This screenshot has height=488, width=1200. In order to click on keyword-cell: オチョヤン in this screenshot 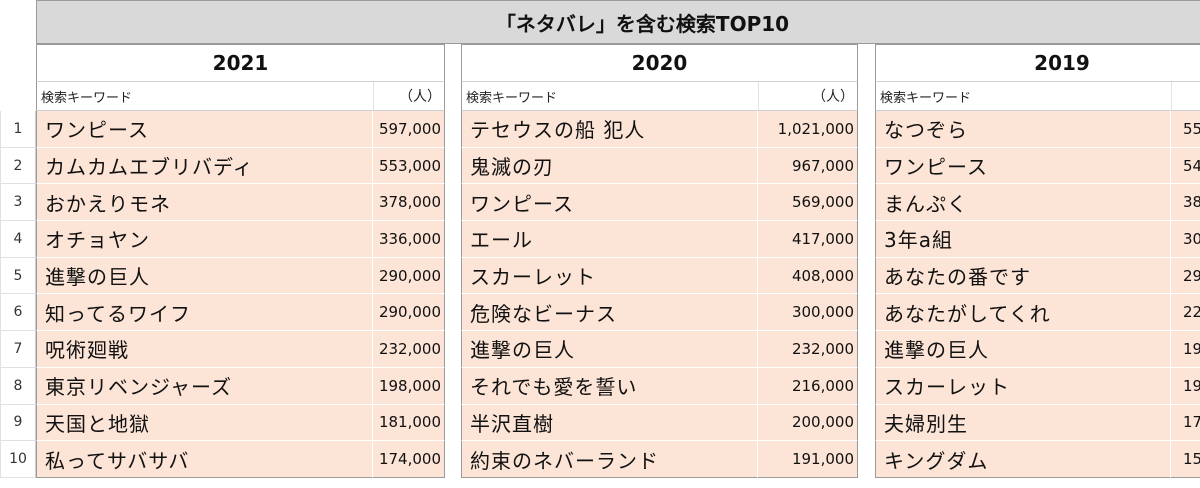, I will do `click(204, 239)`.